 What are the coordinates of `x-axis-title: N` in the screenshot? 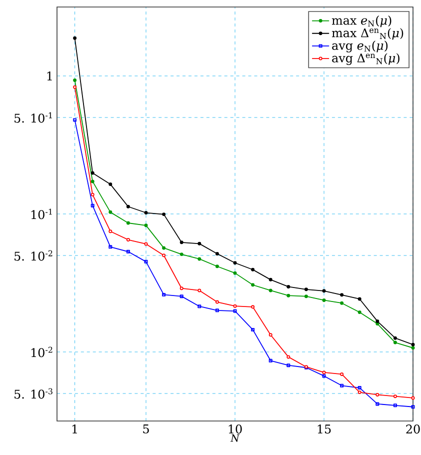 It's located at (235, 438).